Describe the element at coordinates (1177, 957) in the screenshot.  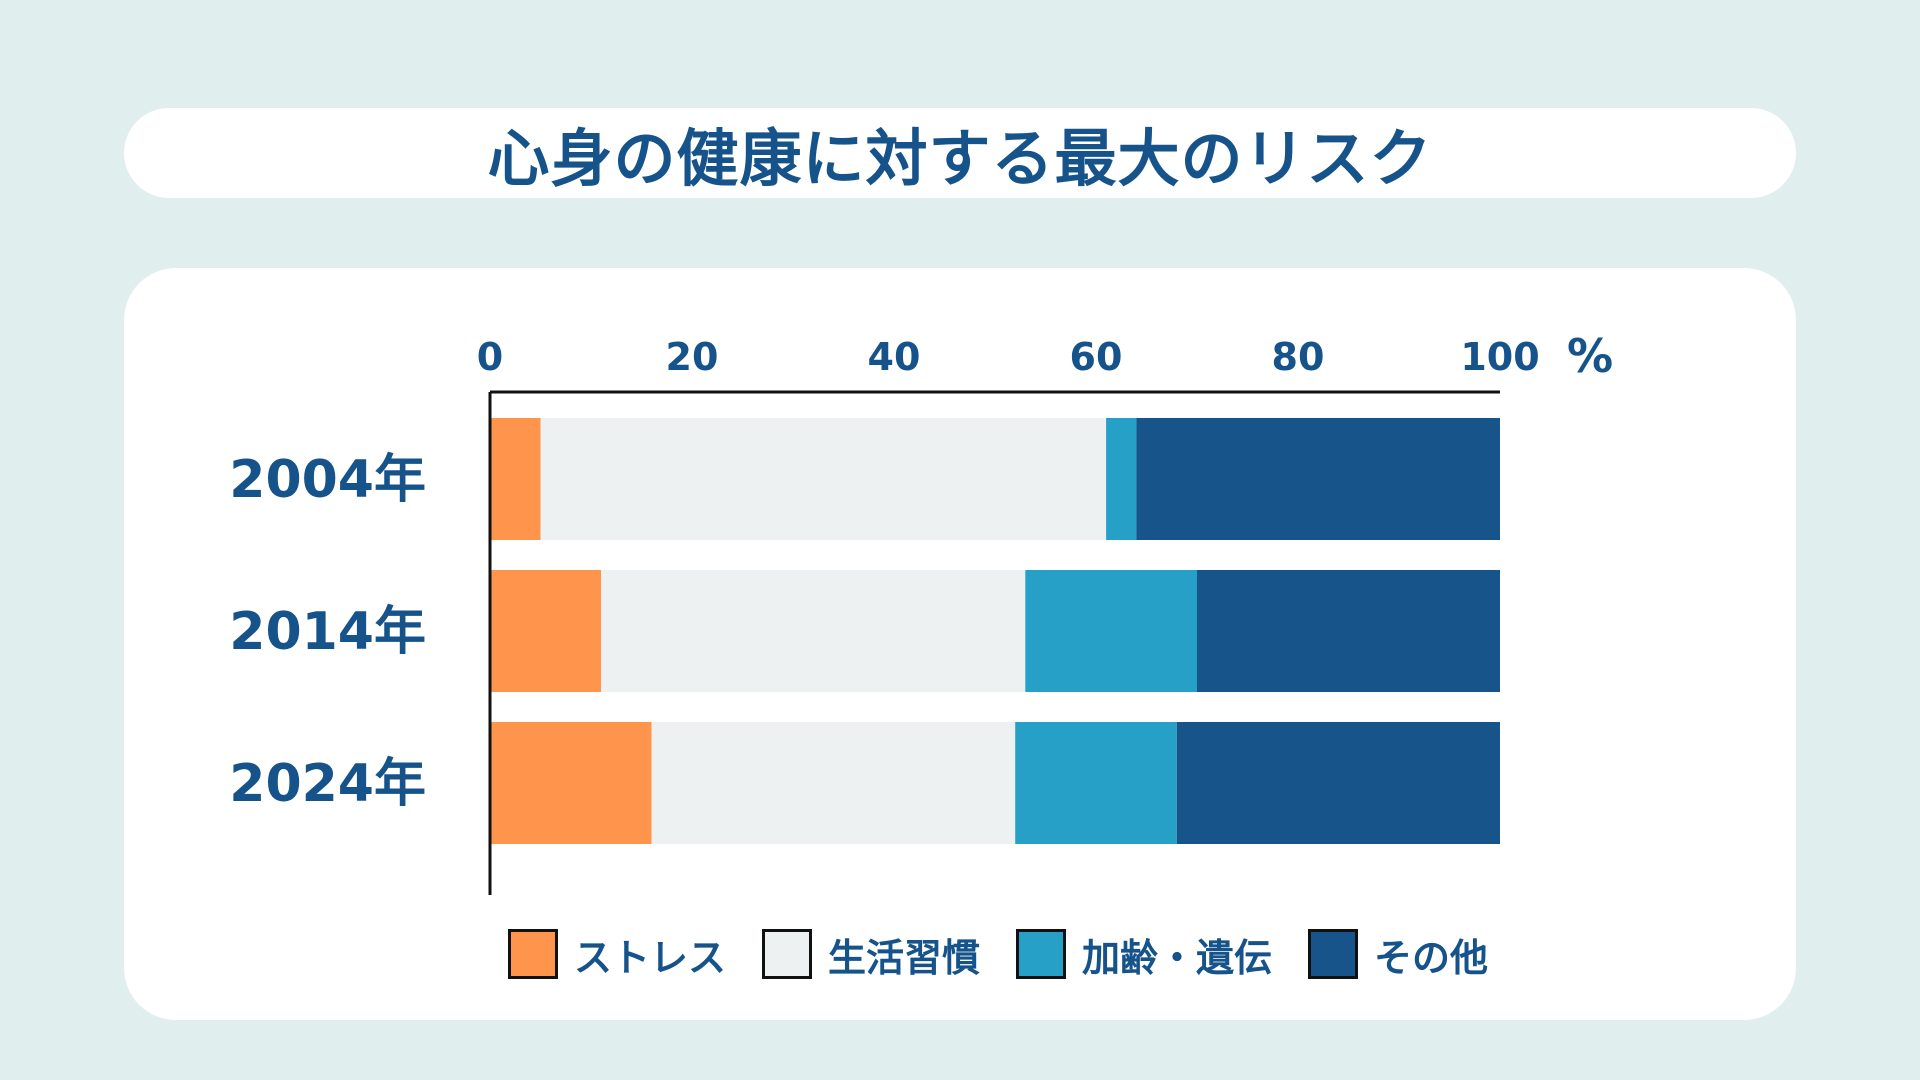
I see `legend-label: 加齢・遺伝` at that location.